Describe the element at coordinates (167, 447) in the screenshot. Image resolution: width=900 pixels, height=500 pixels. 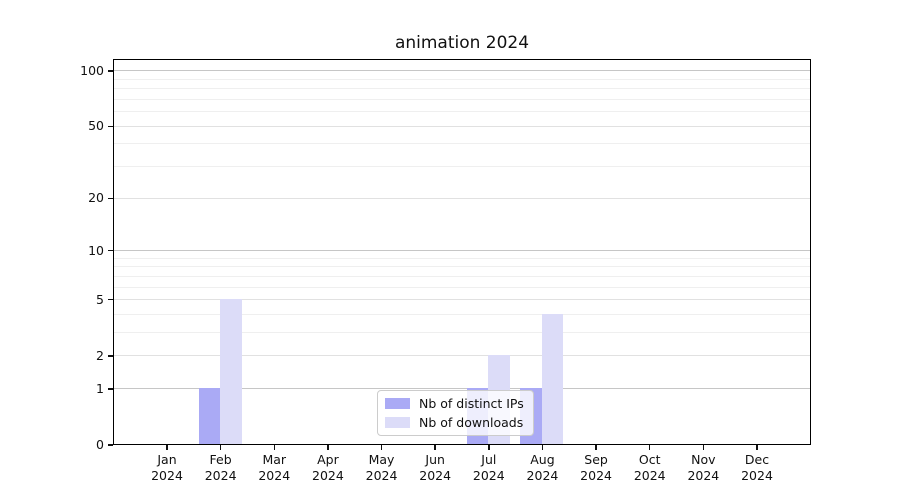
I see `x-tick-mark-jan` at that location.